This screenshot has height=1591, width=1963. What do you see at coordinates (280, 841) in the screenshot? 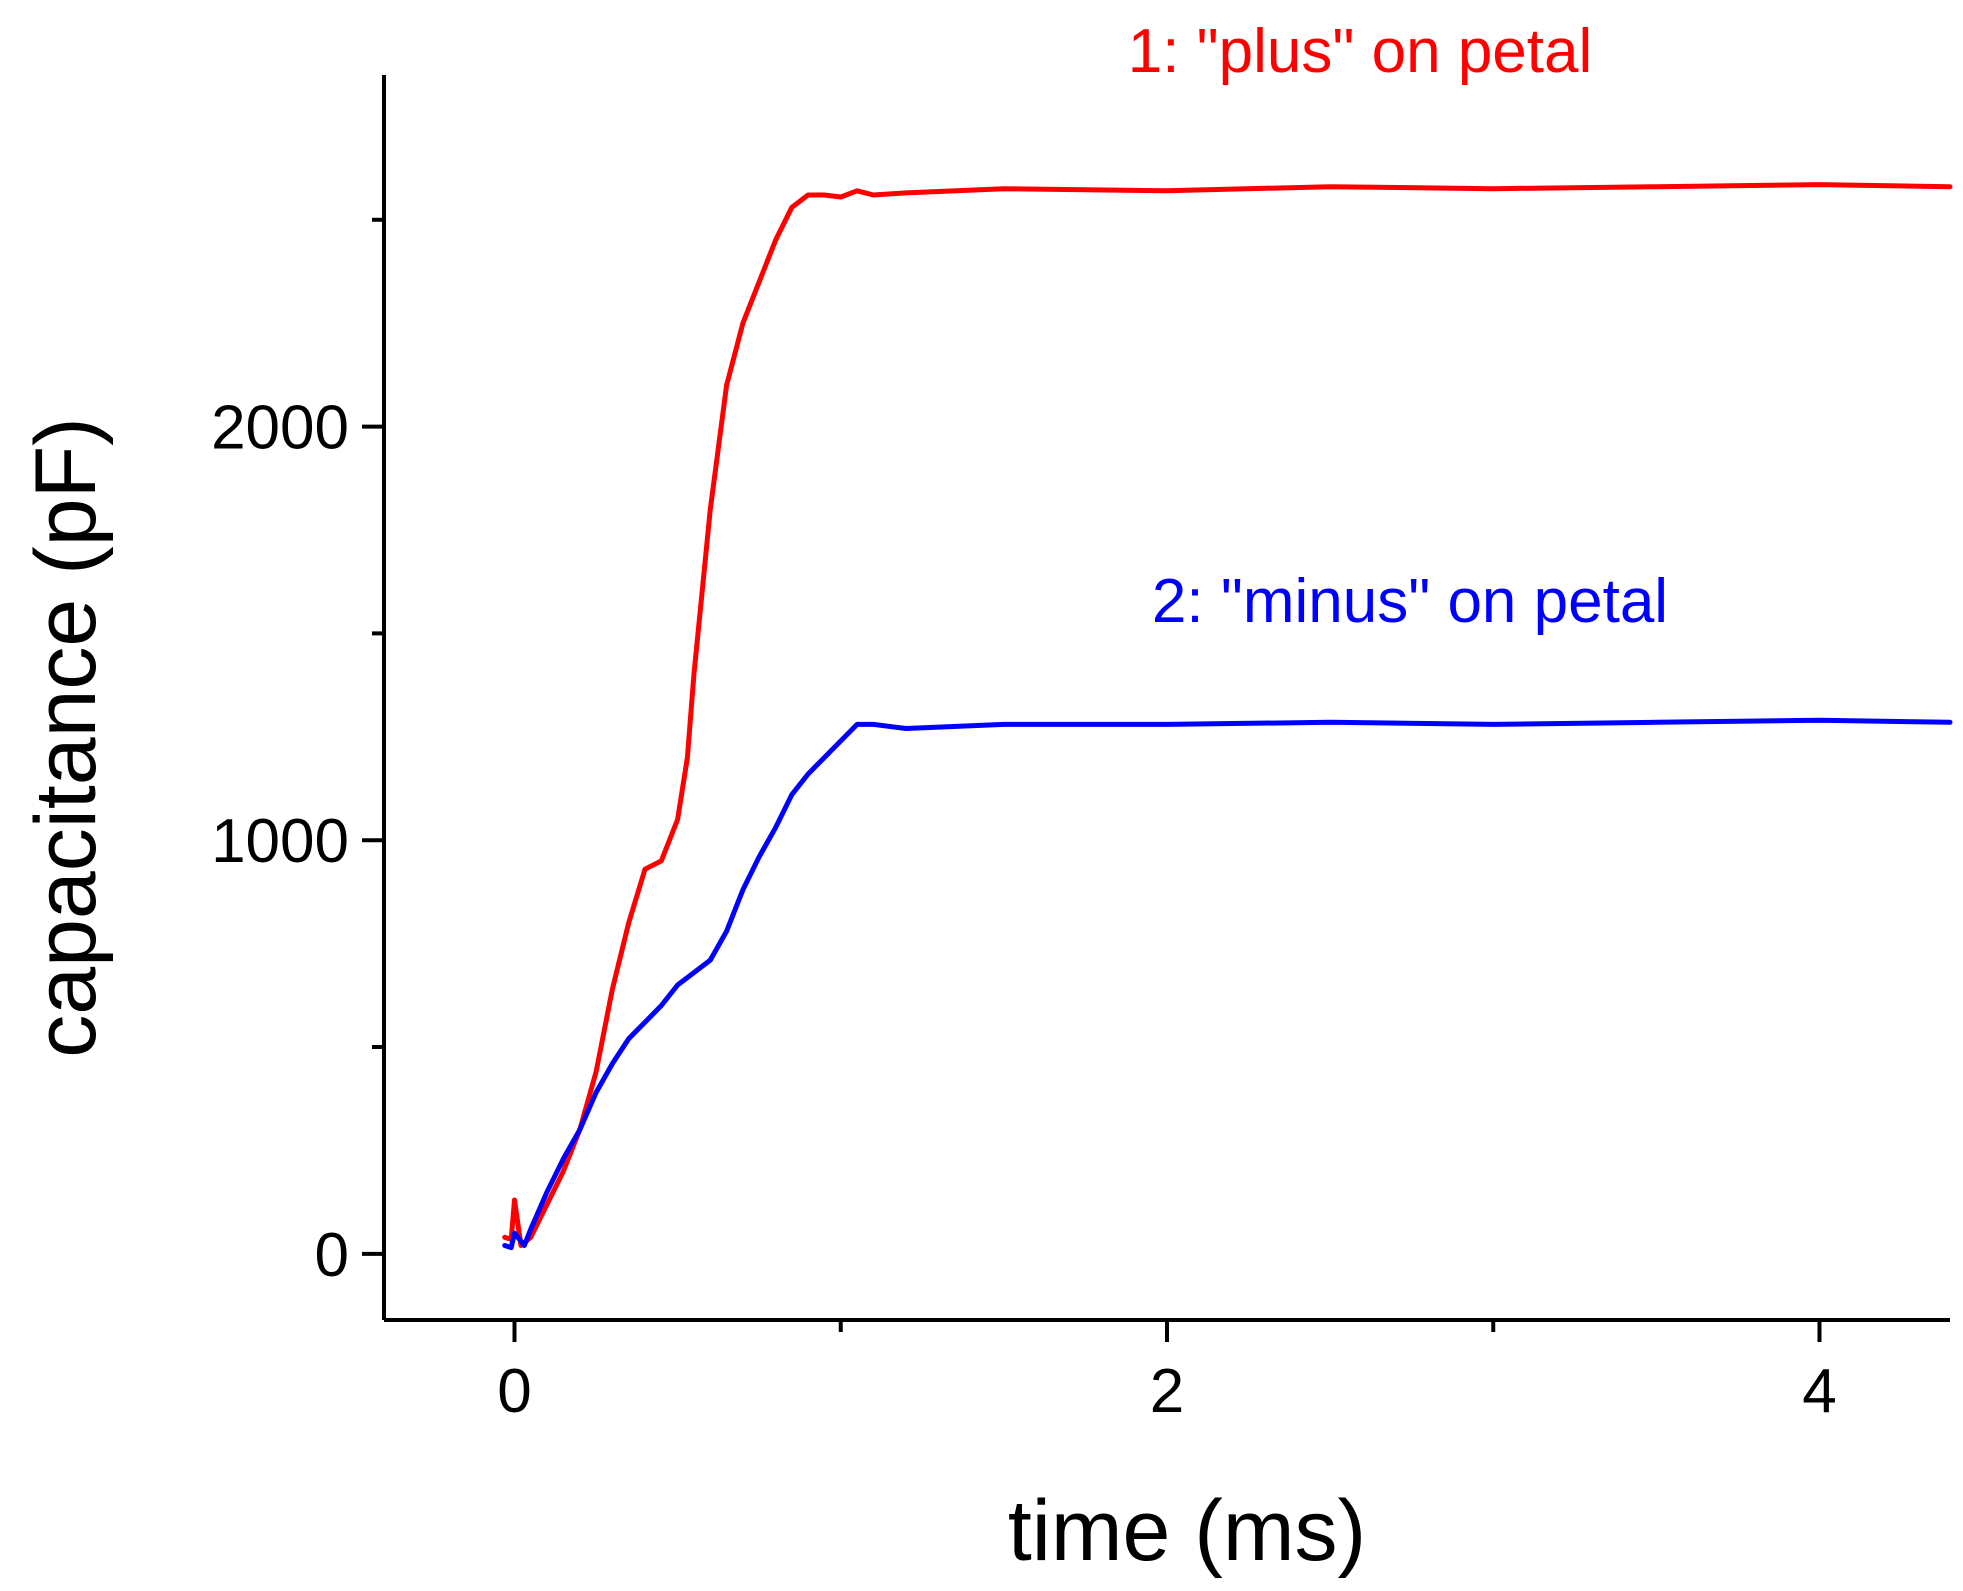
I see `y-tick-label: 1000` at bounding box center [280, 841].